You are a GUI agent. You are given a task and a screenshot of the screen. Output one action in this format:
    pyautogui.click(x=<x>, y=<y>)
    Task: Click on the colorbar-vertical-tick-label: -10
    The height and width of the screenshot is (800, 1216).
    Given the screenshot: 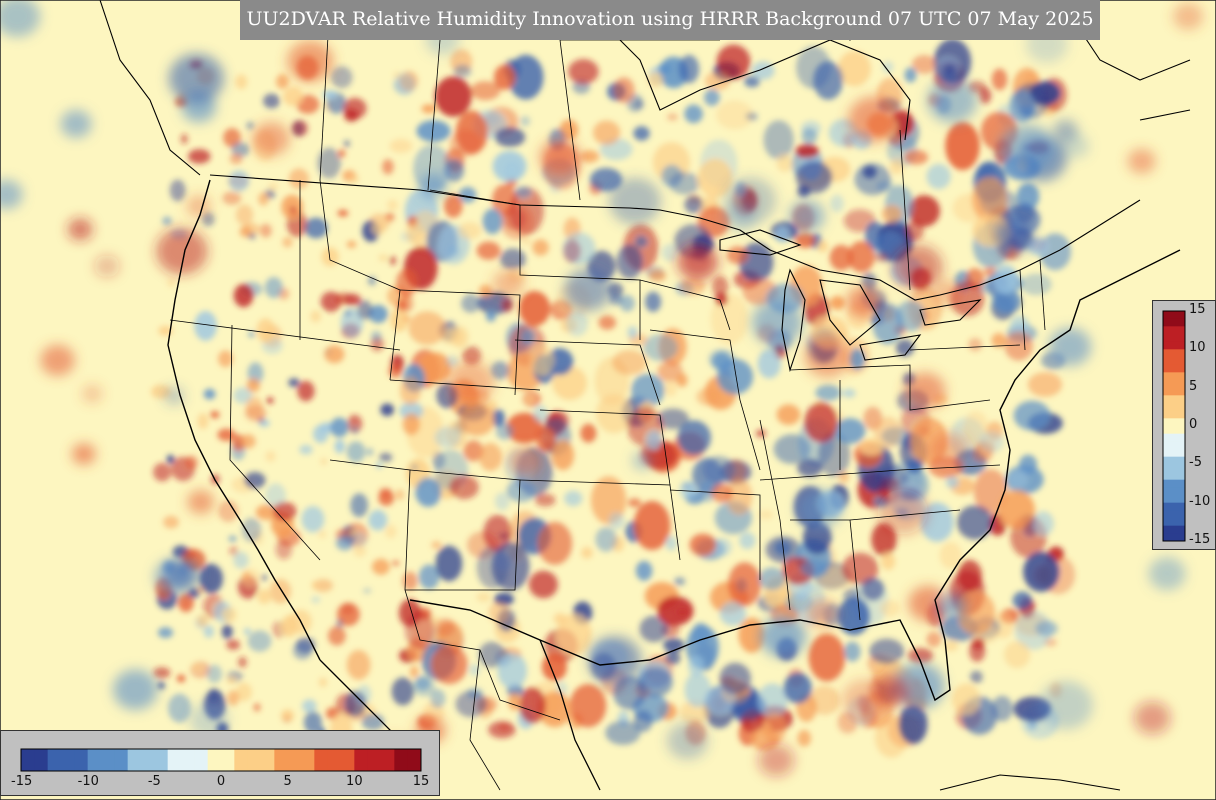 What is the action you would take?
    pyautogui.click(x=1200, y=501)
    